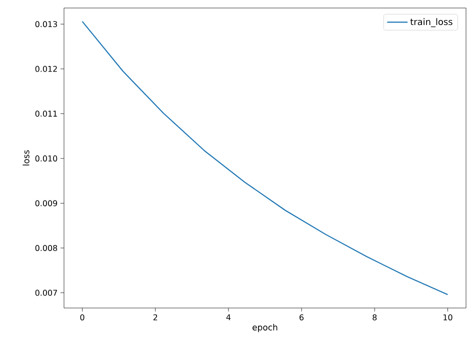 The width and height of the screenshot is (474, 350). I want to click on x-axis-title: epoch, so click(265, 328).